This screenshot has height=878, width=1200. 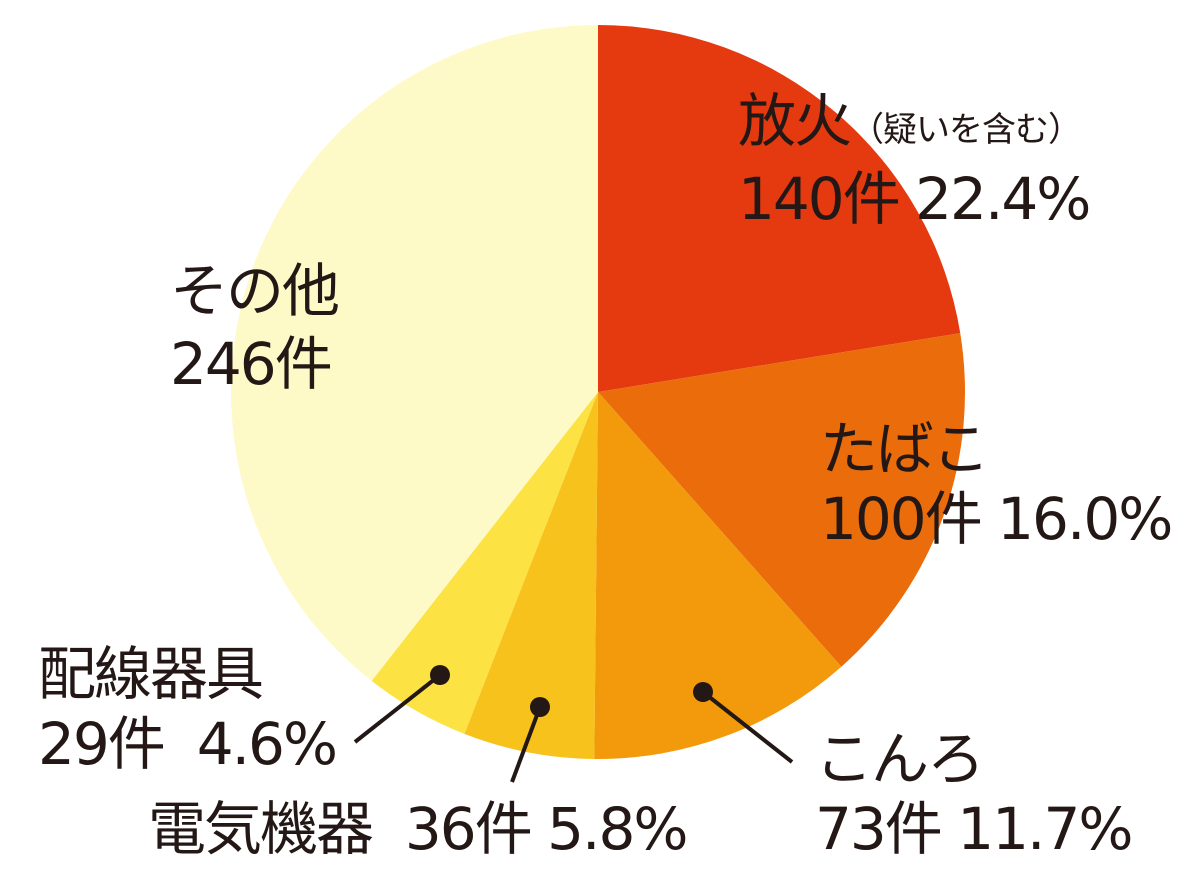 I want to click on label-tobacco: たばこ, so click(x=905, y=449).